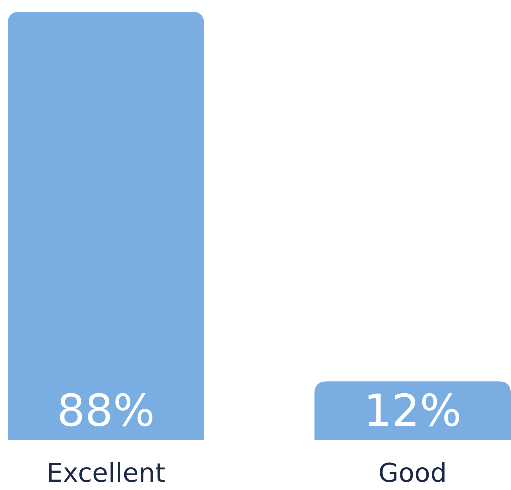  Describe the element at coordinates (413, 474) in the screenshot. I see `x-tick-label: Good` at that location.